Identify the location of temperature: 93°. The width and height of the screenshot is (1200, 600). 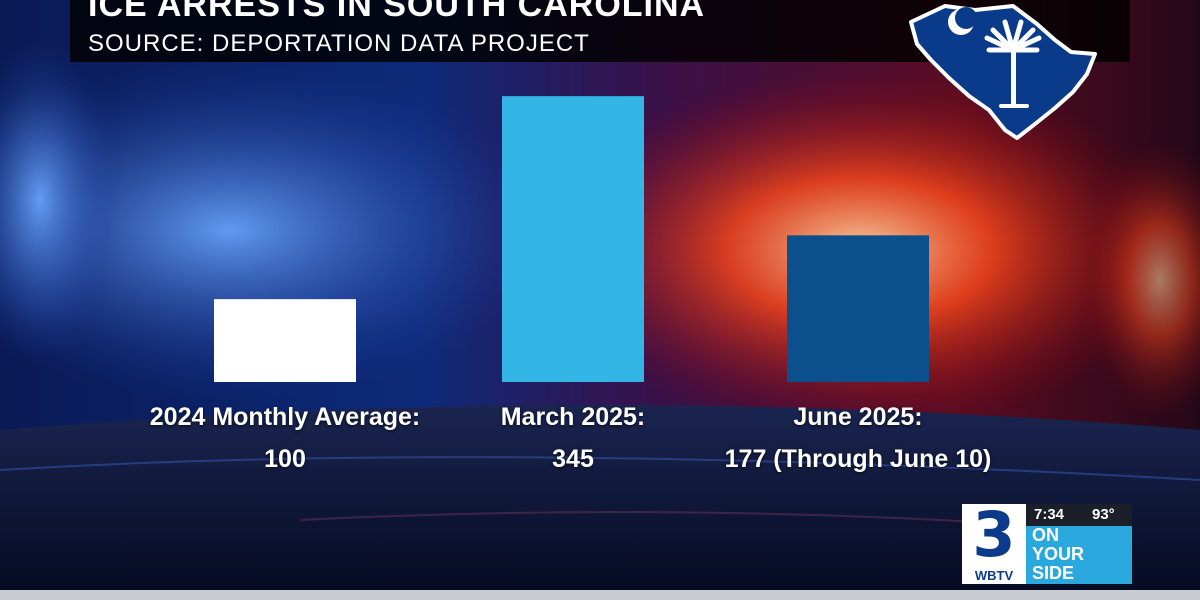
(1103, 514).